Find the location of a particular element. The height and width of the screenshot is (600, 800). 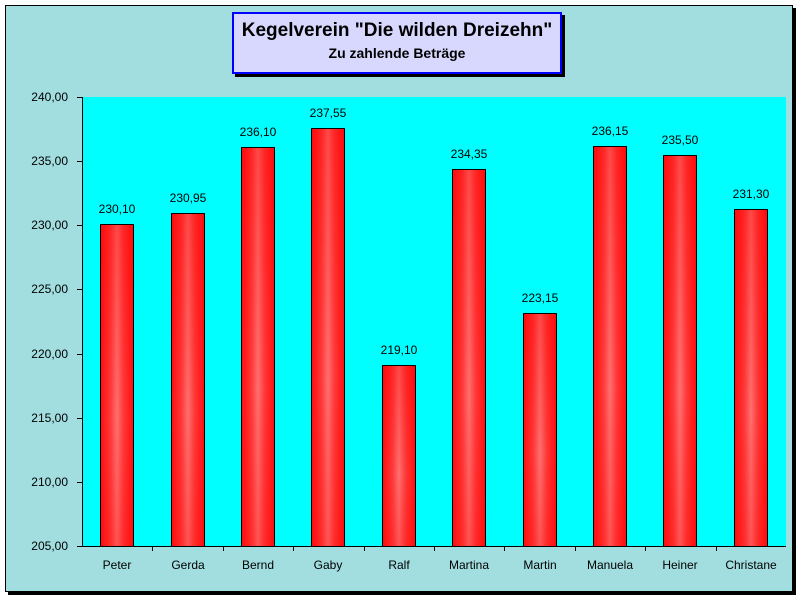

y-tick-label: 230,00 is located at coordinates (49, 225).